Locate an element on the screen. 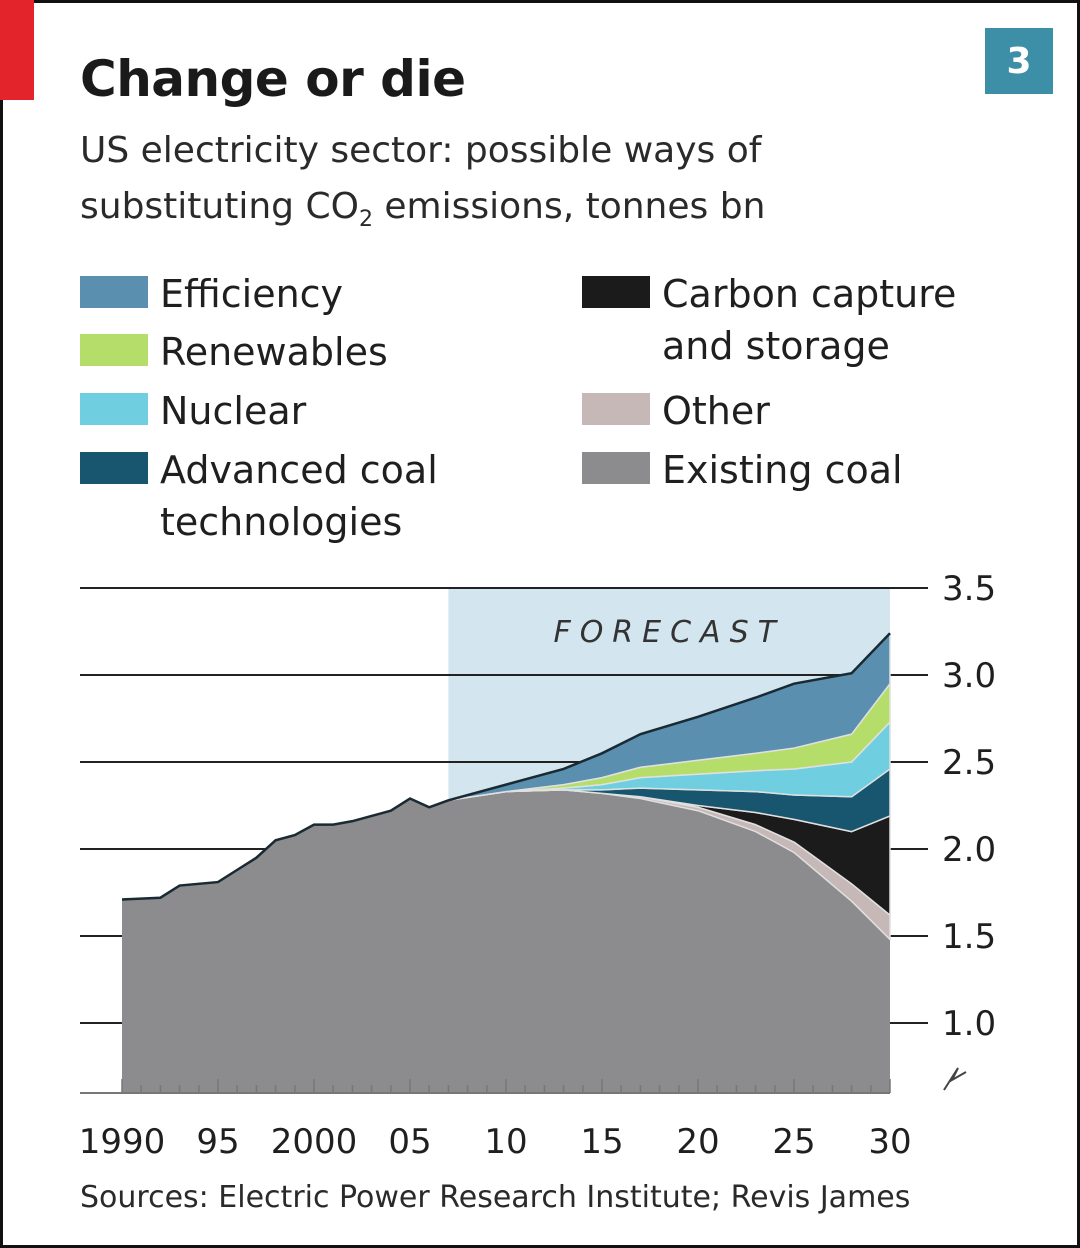 The image size is (1080, 1248). x-tick-label: 2000 is located at coordinates (314, 1142).